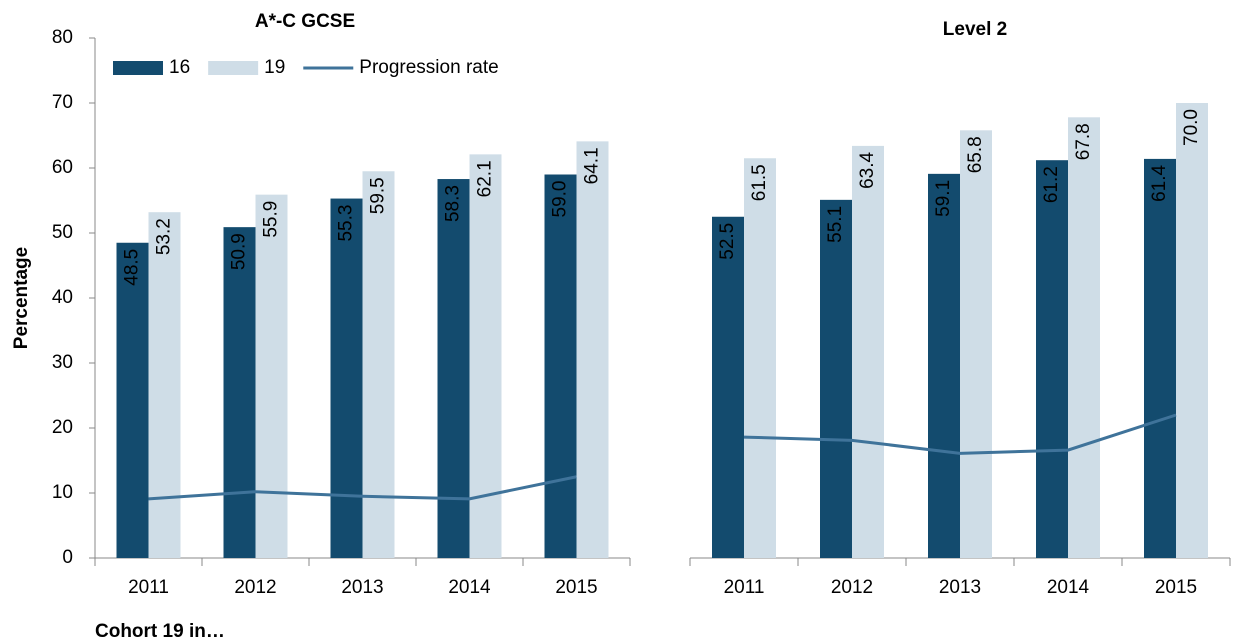  What do you see at coordinates (759, 182) in the screenshot?
I see `value-label: 61.5` at bounding box center [759, 182].